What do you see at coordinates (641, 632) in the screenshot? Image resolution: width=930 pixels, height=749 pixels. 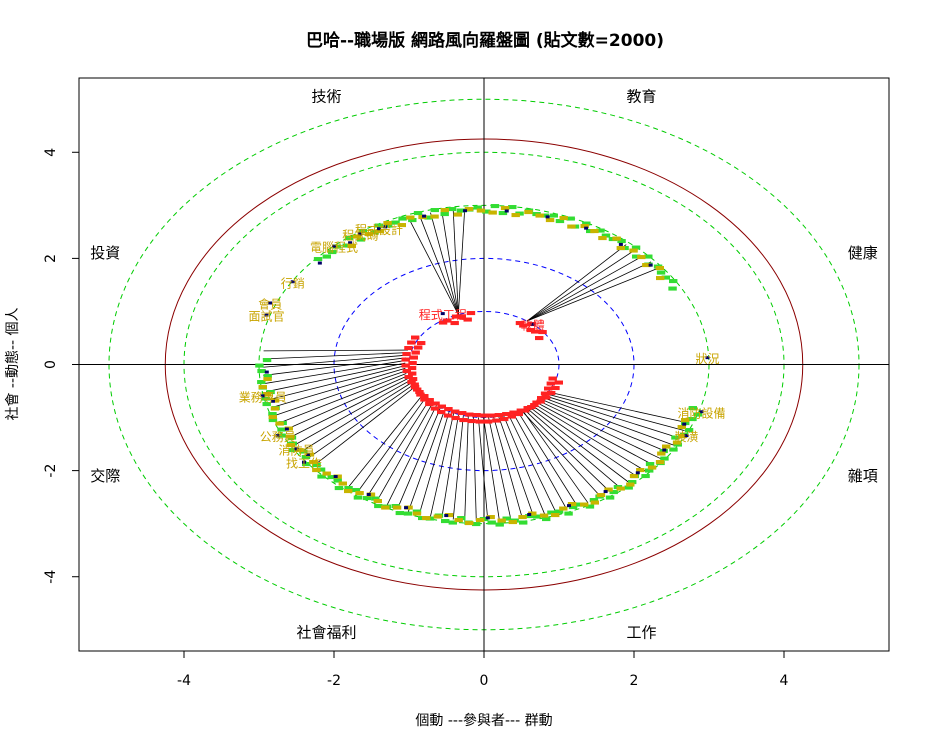 I see `sector-label: 工作` at bounding box center [641, 632].